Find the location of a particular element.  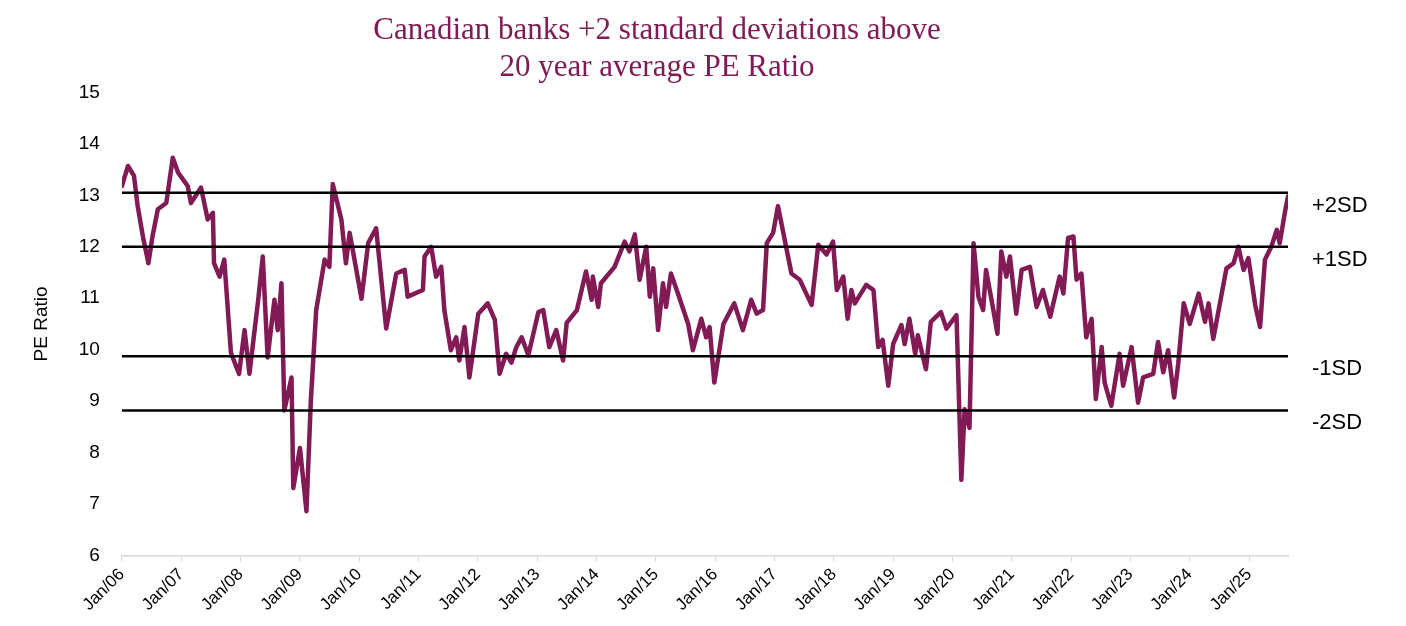

ref-line-label: -2SD is located at coordinates (1337, 422).